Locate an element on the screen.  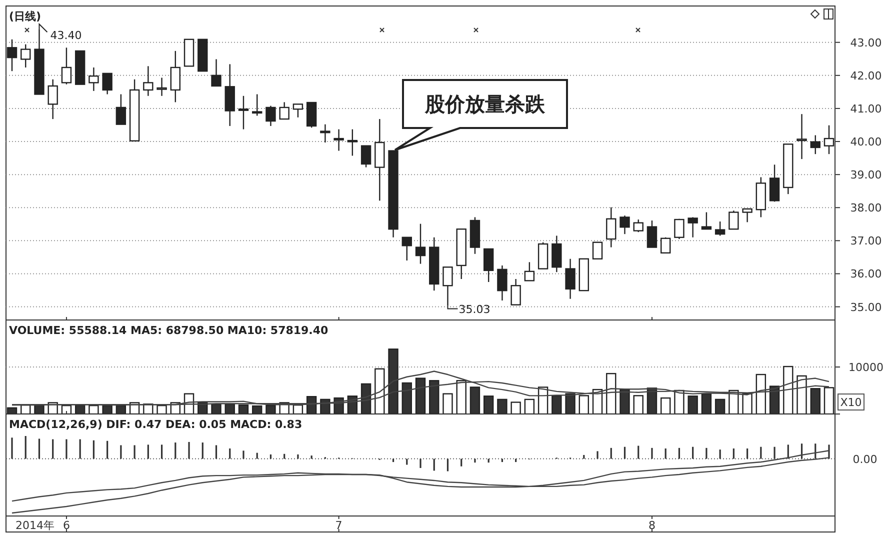
y-tick-label: 40.00 is located at coordinates (866, 142).